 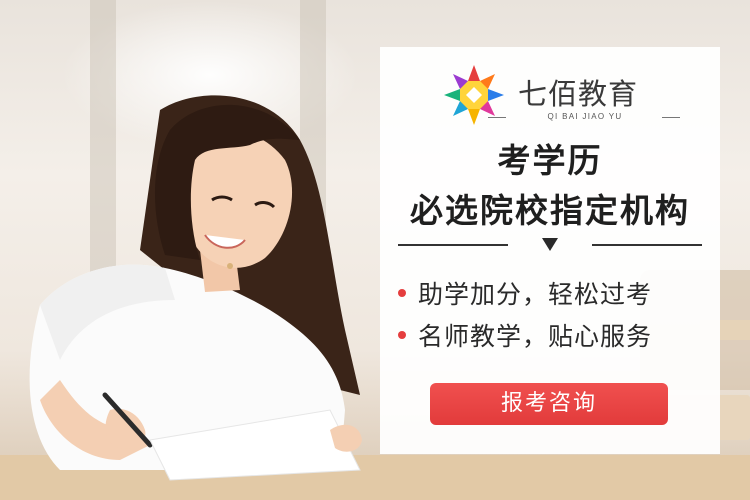 I want to click on down-arrow-icon, so click(x=550, y=244).